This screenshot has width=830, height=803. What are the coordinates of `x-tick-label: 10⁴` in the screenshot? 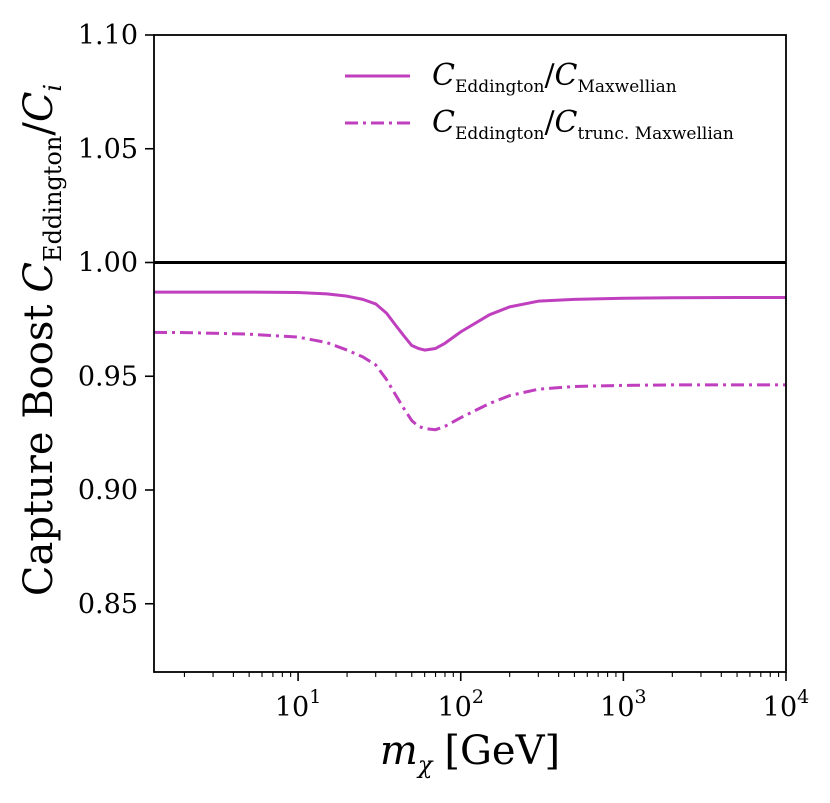 It's located at (786, 704).